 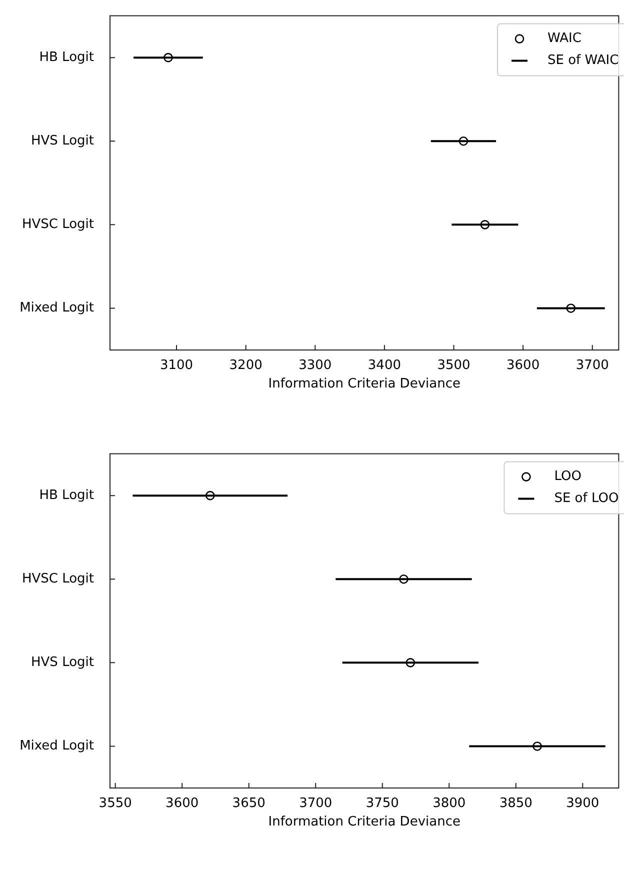 I want to click on x-tick-label: 3550, so click(x=115, y=804).